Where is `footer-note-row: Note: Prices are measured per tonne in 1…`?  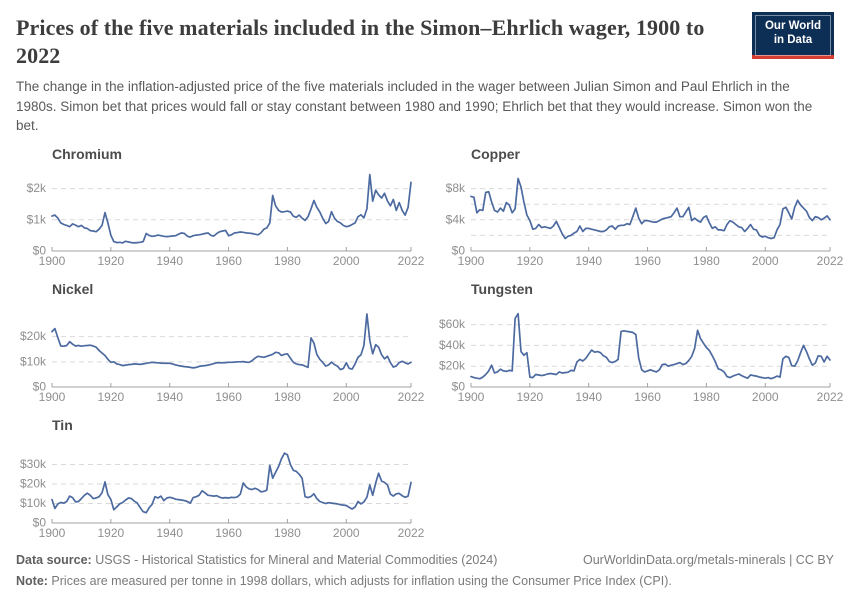 footer-note-row: Note: Prices are measured per tonne in 1… is located at coordinates (425, 581).